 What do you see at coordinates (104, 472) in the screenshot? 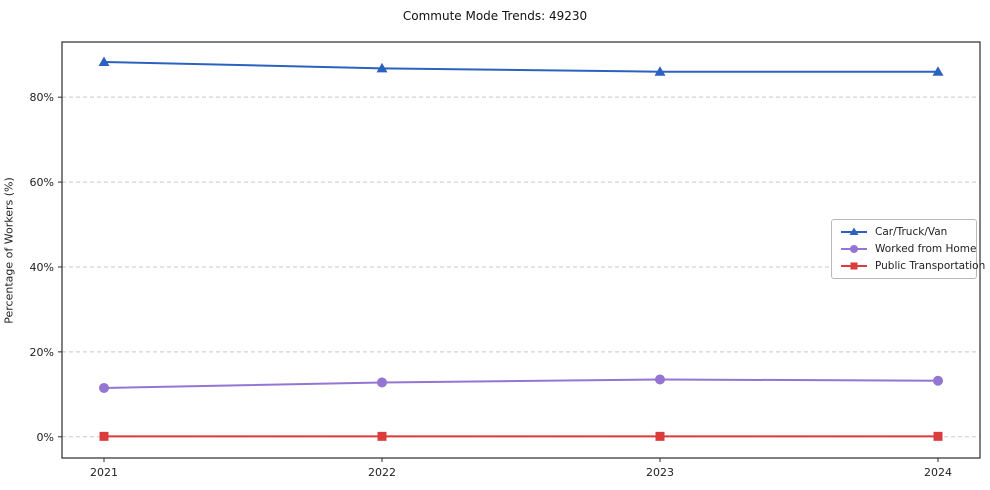
I see `x-tick-label: 2021` at bounding box center [104, 472].